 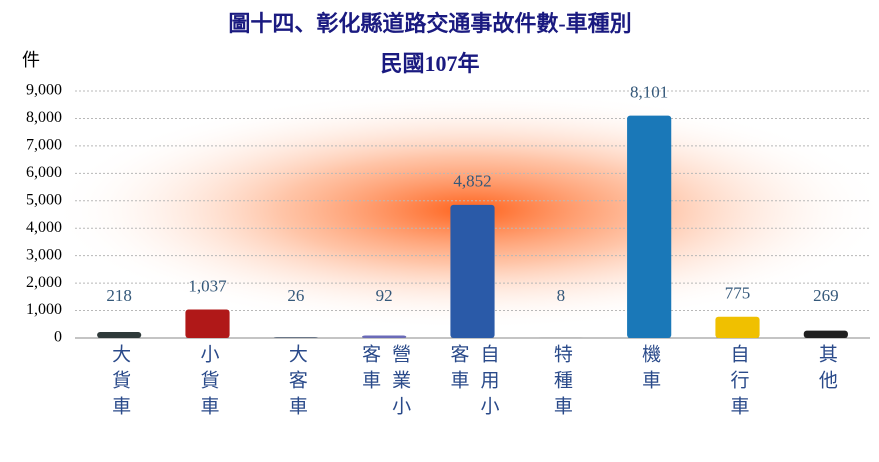 I want to click on x-tick-label: 特種車, so click(x=561, y=383).